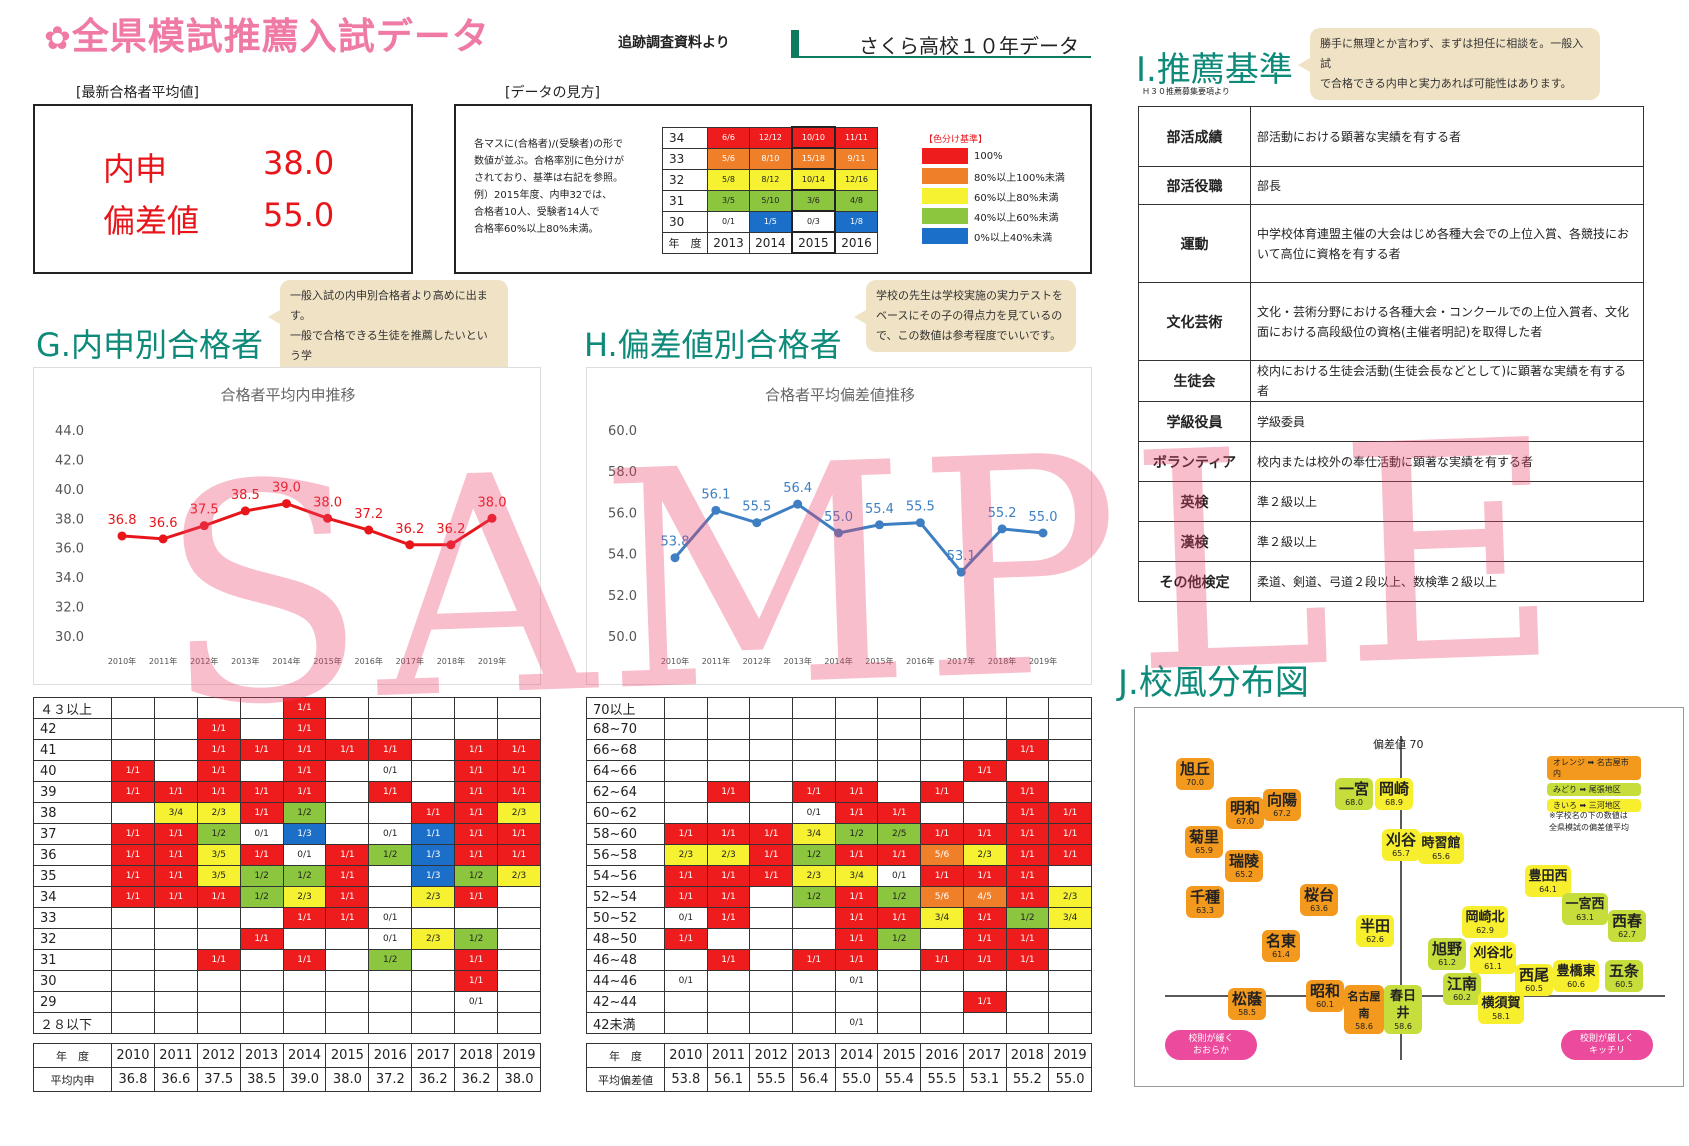 This screenshot has height=1146, width=1689. What do you see at coordinates (450, 529) in the screenshot?
I see `data-label: 36.2` at bounding box center [450, 529].